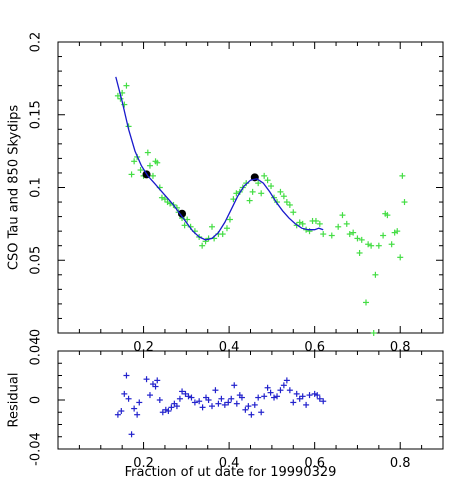 Image resolution: width=463 pixels, height=483 pixels. I want to click on top-ytick-label: 0.15, so click(36, 114).